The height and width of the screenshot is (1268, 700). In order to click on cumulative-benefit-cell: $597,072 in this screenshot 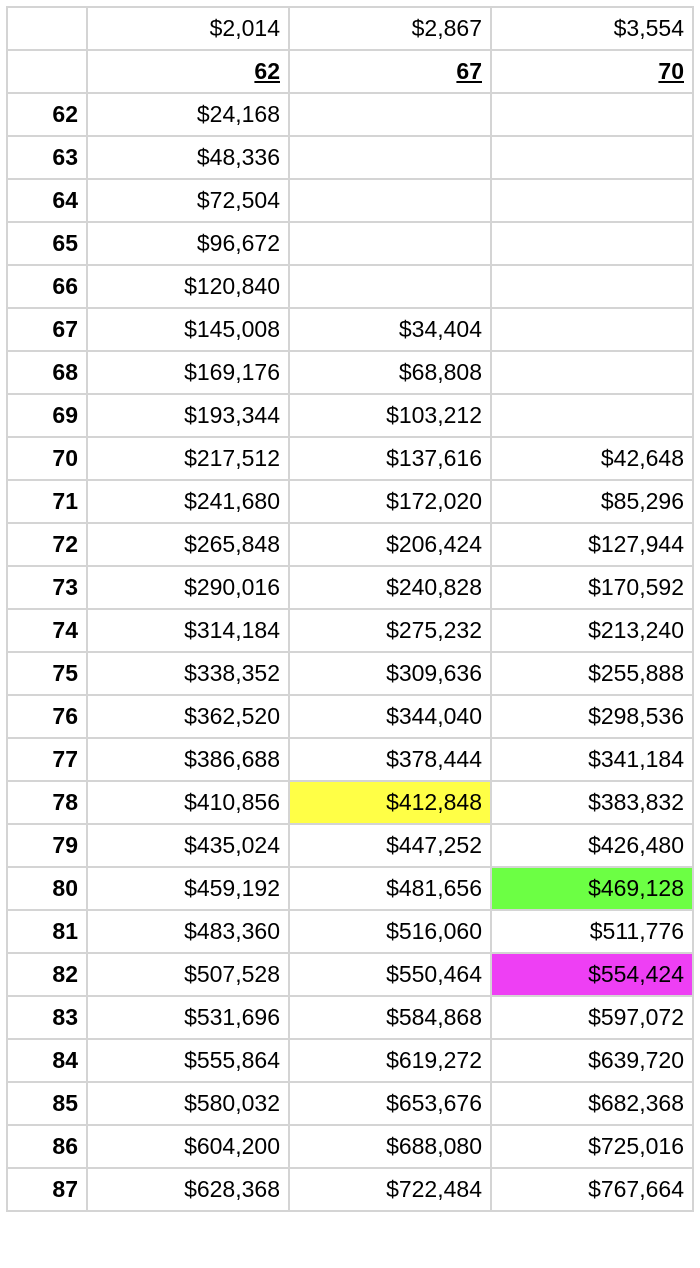, I will do `click(592, 1017)`.